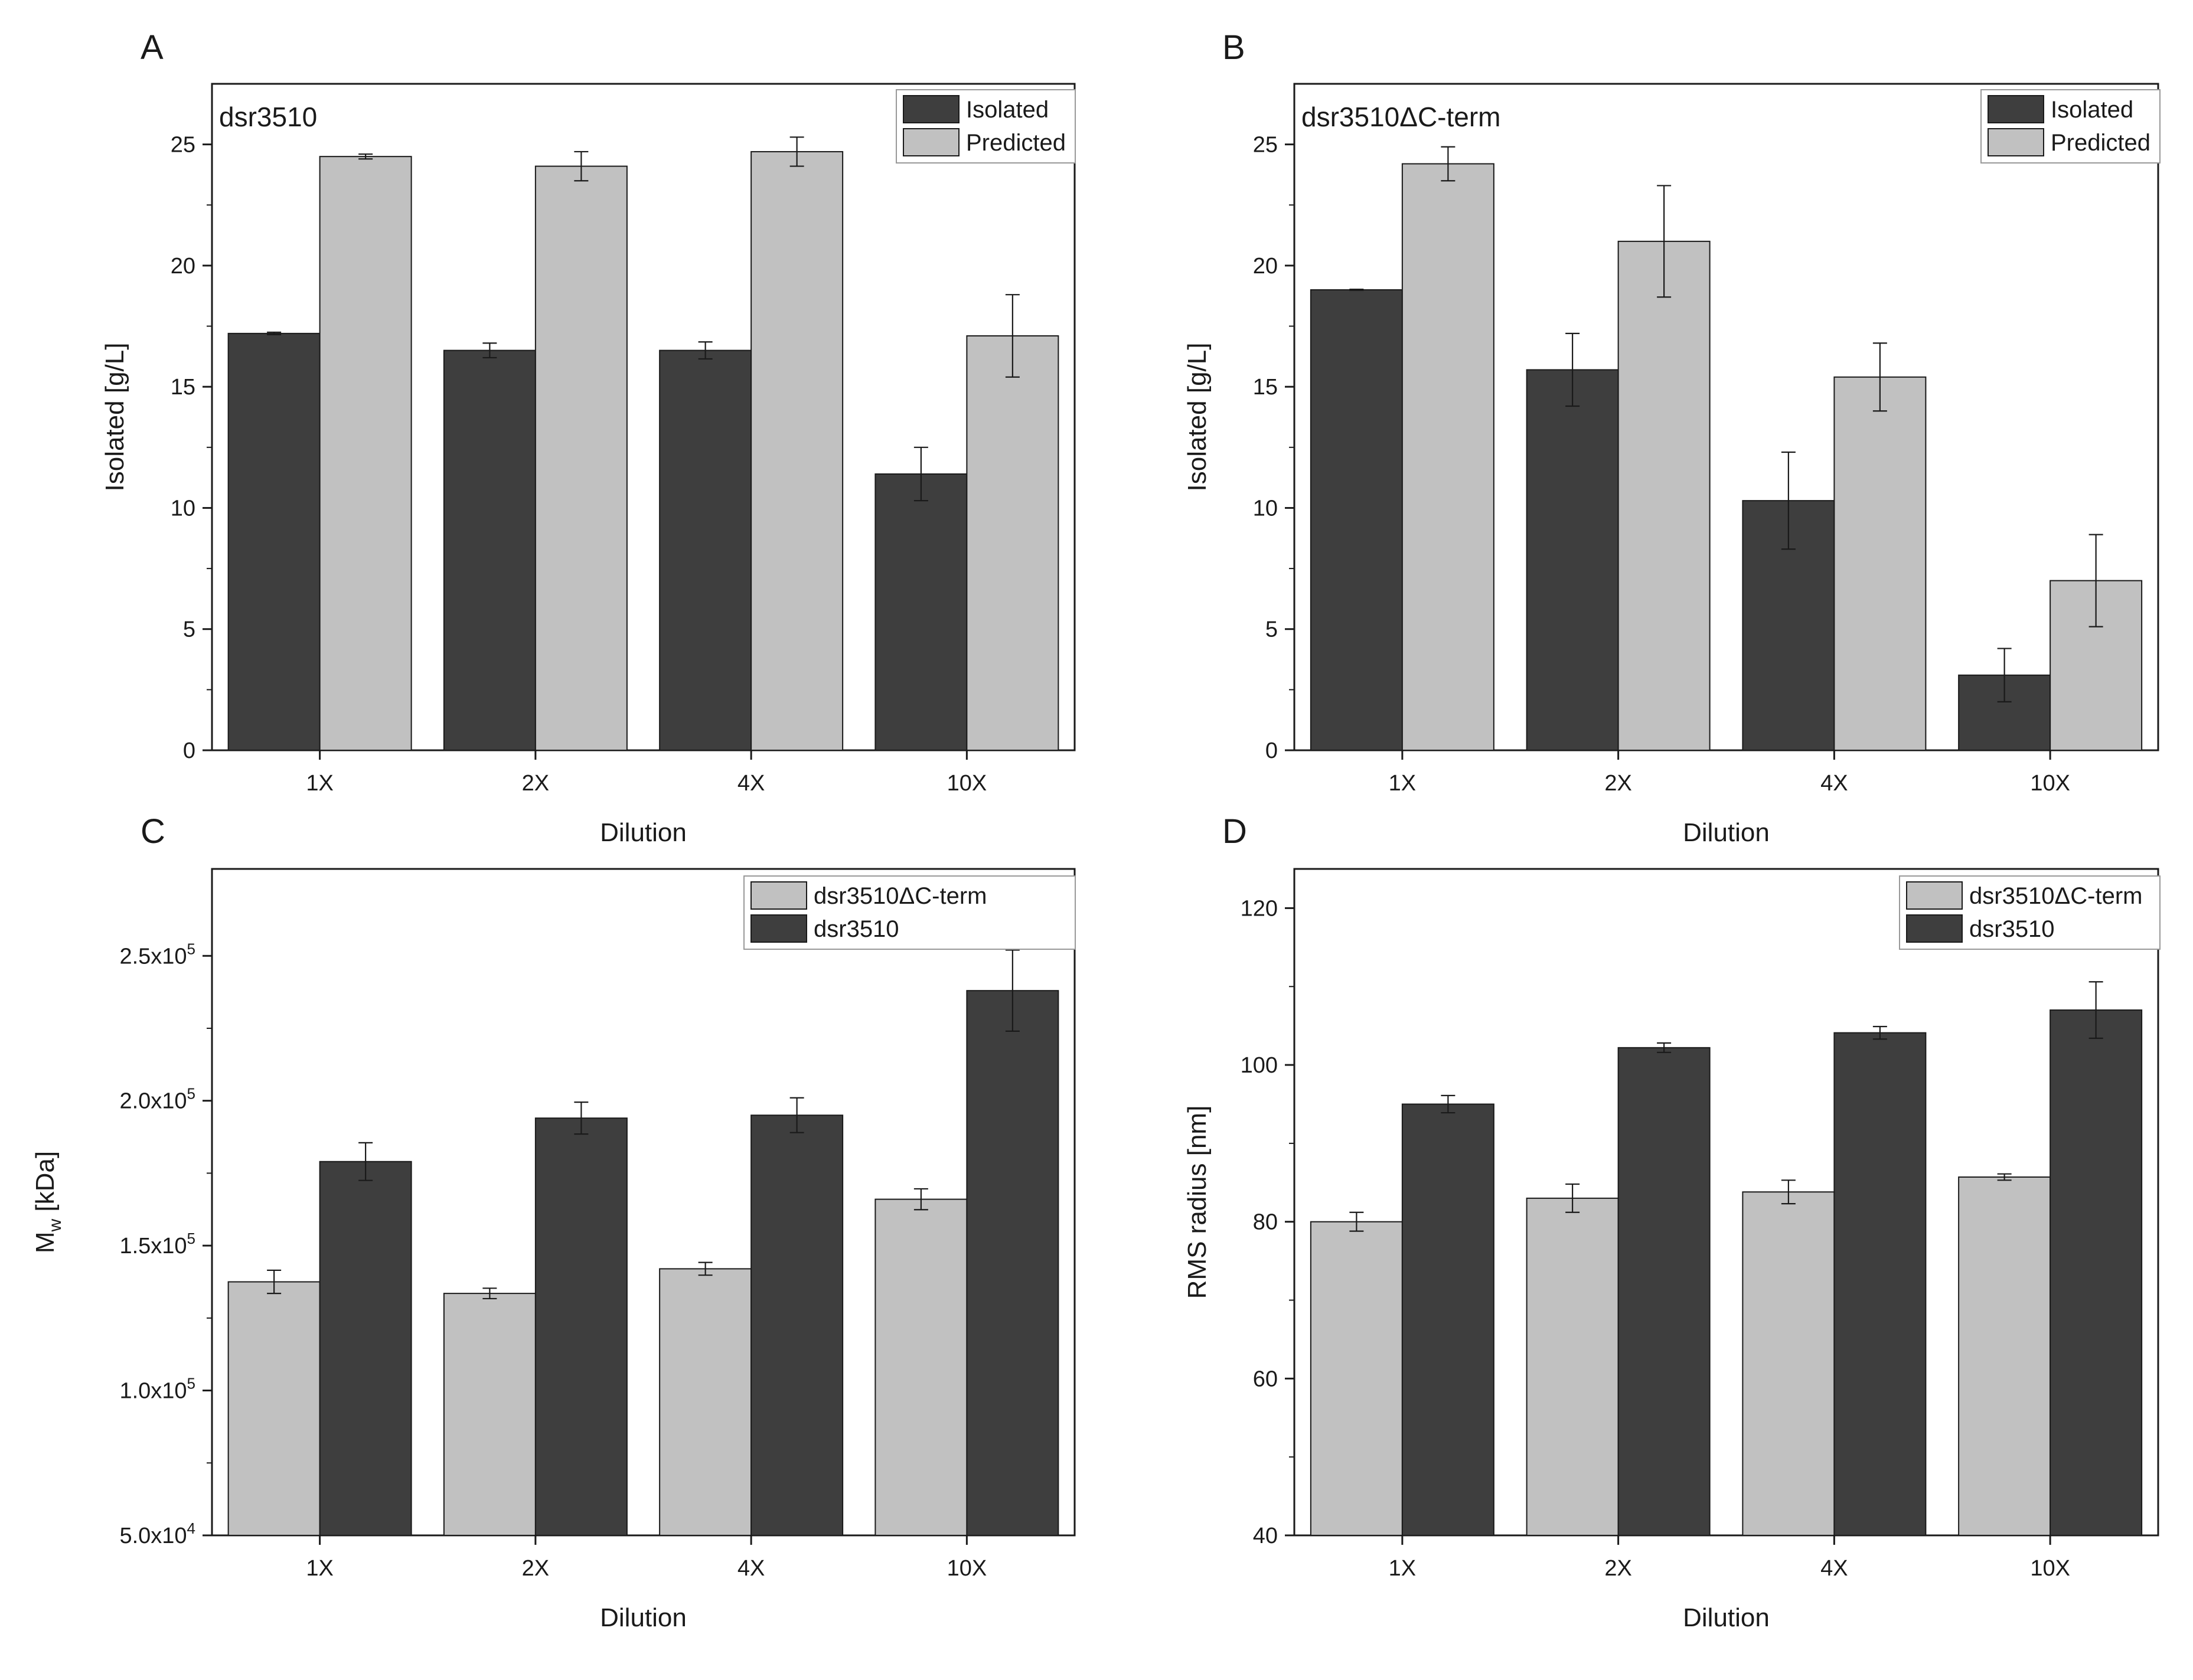  Describe the element at coordinates (1266, 1536) in the screenshot. I see `y-tick-label: 40` at that location.